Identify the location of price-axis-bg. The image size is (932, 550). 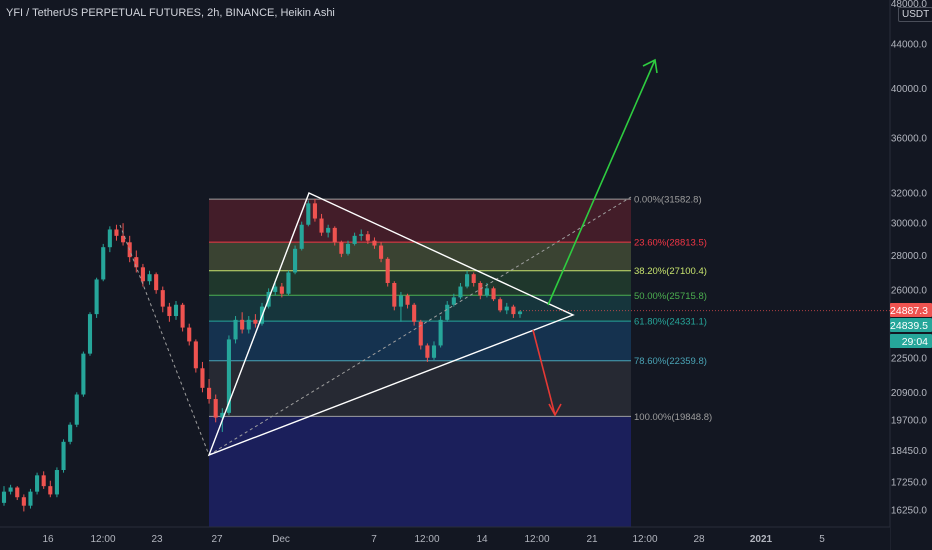
(911, 275).